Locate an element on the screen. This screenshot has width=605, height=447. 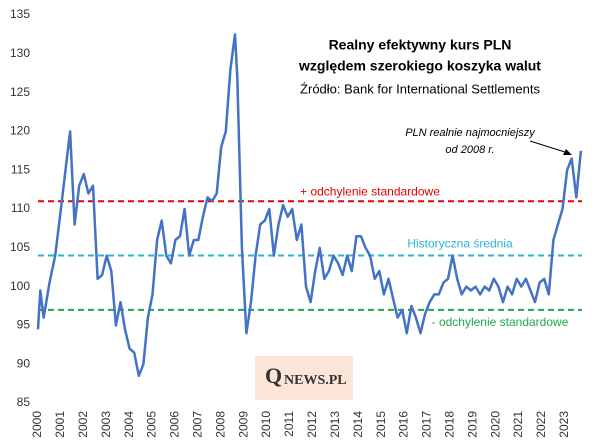
x-tick-label: 2003 is located at coordinates (106, 424).